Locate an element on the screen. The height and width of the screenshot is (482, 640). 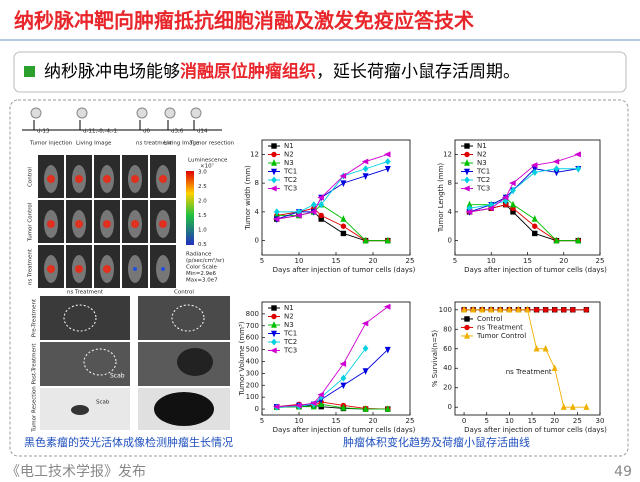
row-label: Post-Treatment is located at coordinates (35, 364).